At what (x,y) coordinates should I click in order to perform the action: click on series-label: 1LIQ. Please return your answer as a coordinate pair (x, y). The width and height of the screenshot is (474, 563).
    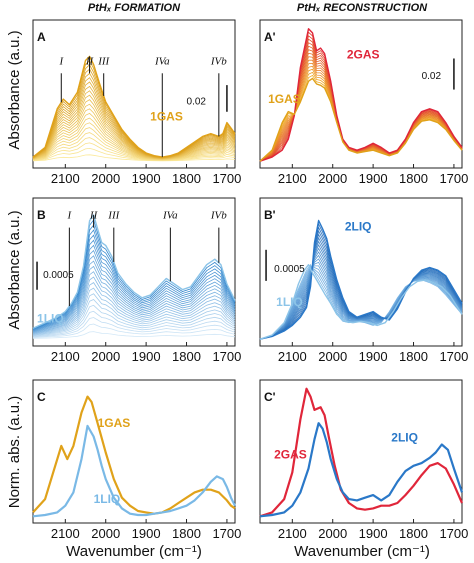
    Looking at the image, I should click on (107, 499).